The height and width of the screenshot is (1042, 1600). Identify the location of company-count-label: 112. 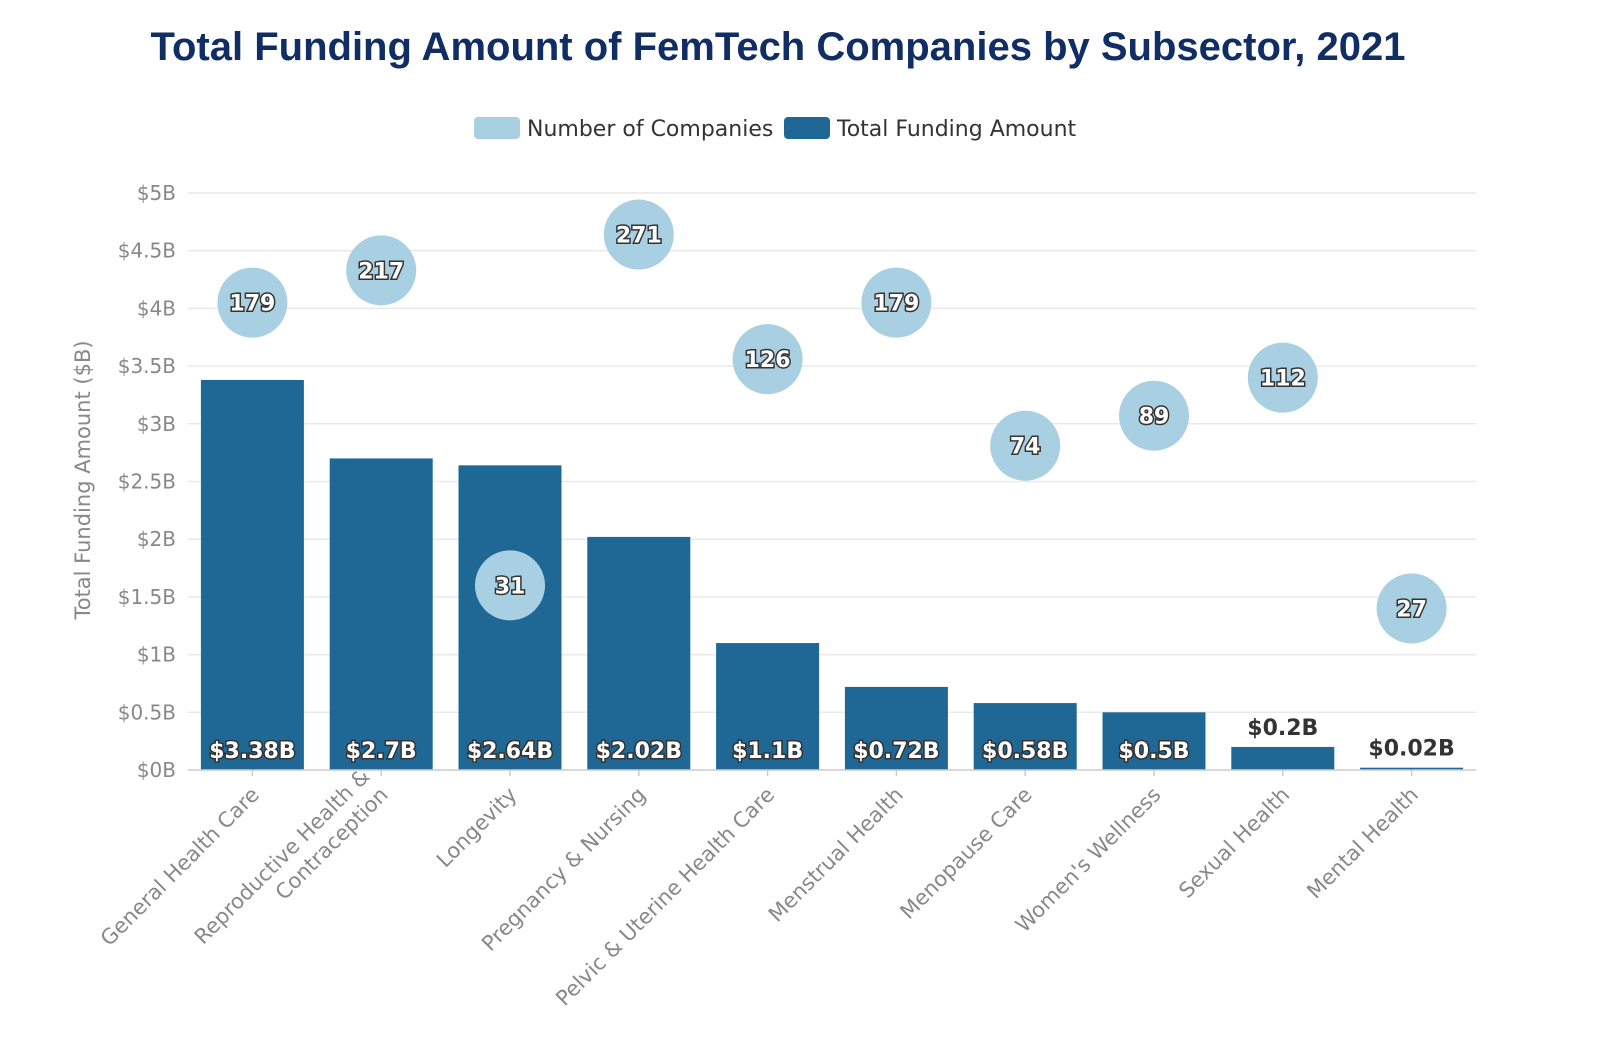
(1283, 379).